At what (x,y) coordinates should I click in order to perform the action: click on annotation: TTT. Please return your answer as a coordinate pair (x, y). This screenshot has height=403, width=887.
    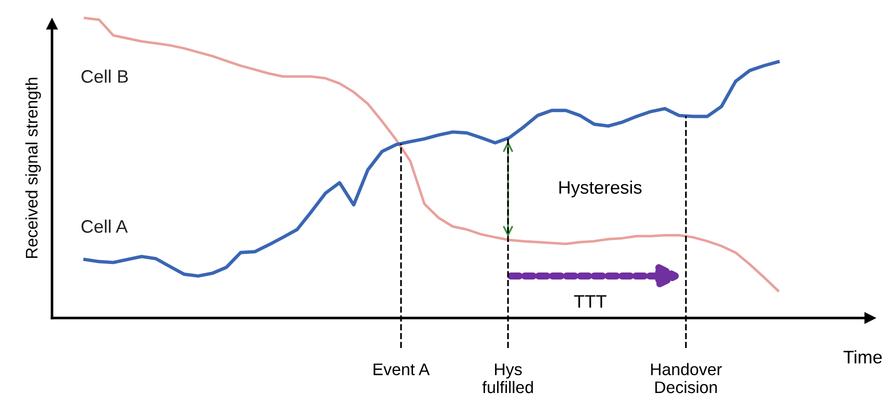
    Looking at the image, I should click on (590, 301).